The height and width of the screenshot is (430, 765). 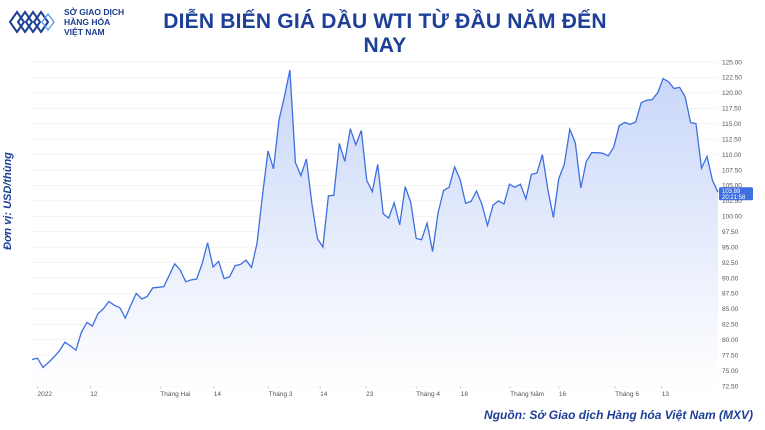 I want to click on y-tick-label: 117.50, so click(x=732, y=109).